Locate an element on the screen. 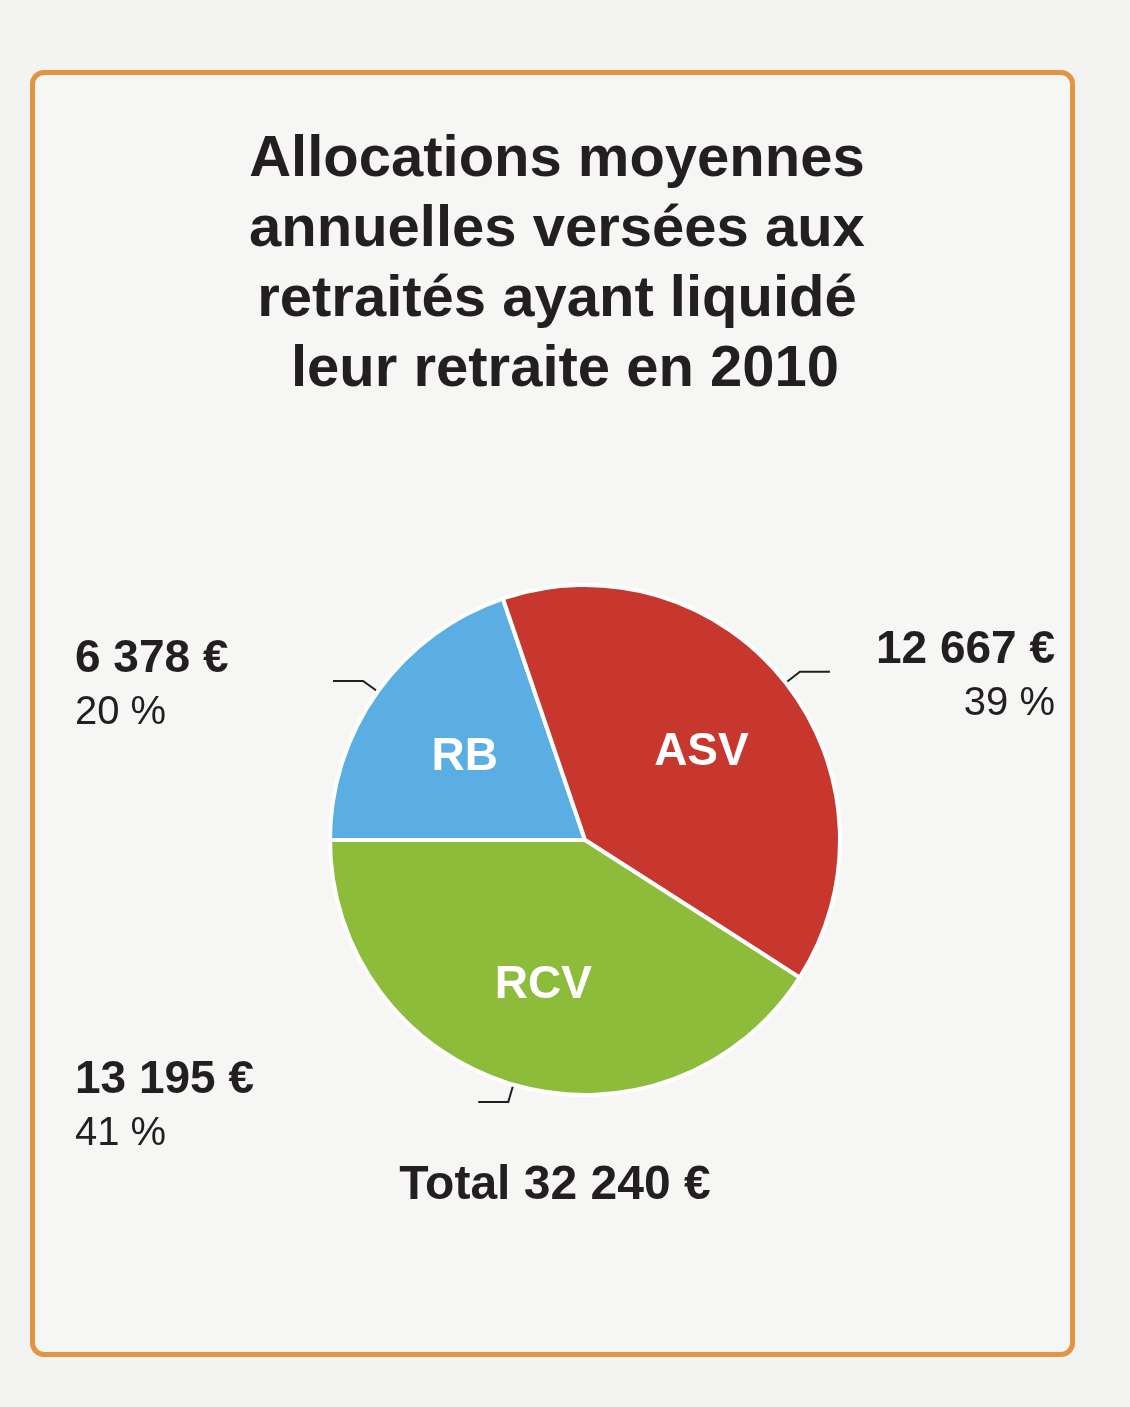 This screenshot has width=1130, height=1407. data-label: 13 195 € 41 % is located at coordinates (165, 1101).